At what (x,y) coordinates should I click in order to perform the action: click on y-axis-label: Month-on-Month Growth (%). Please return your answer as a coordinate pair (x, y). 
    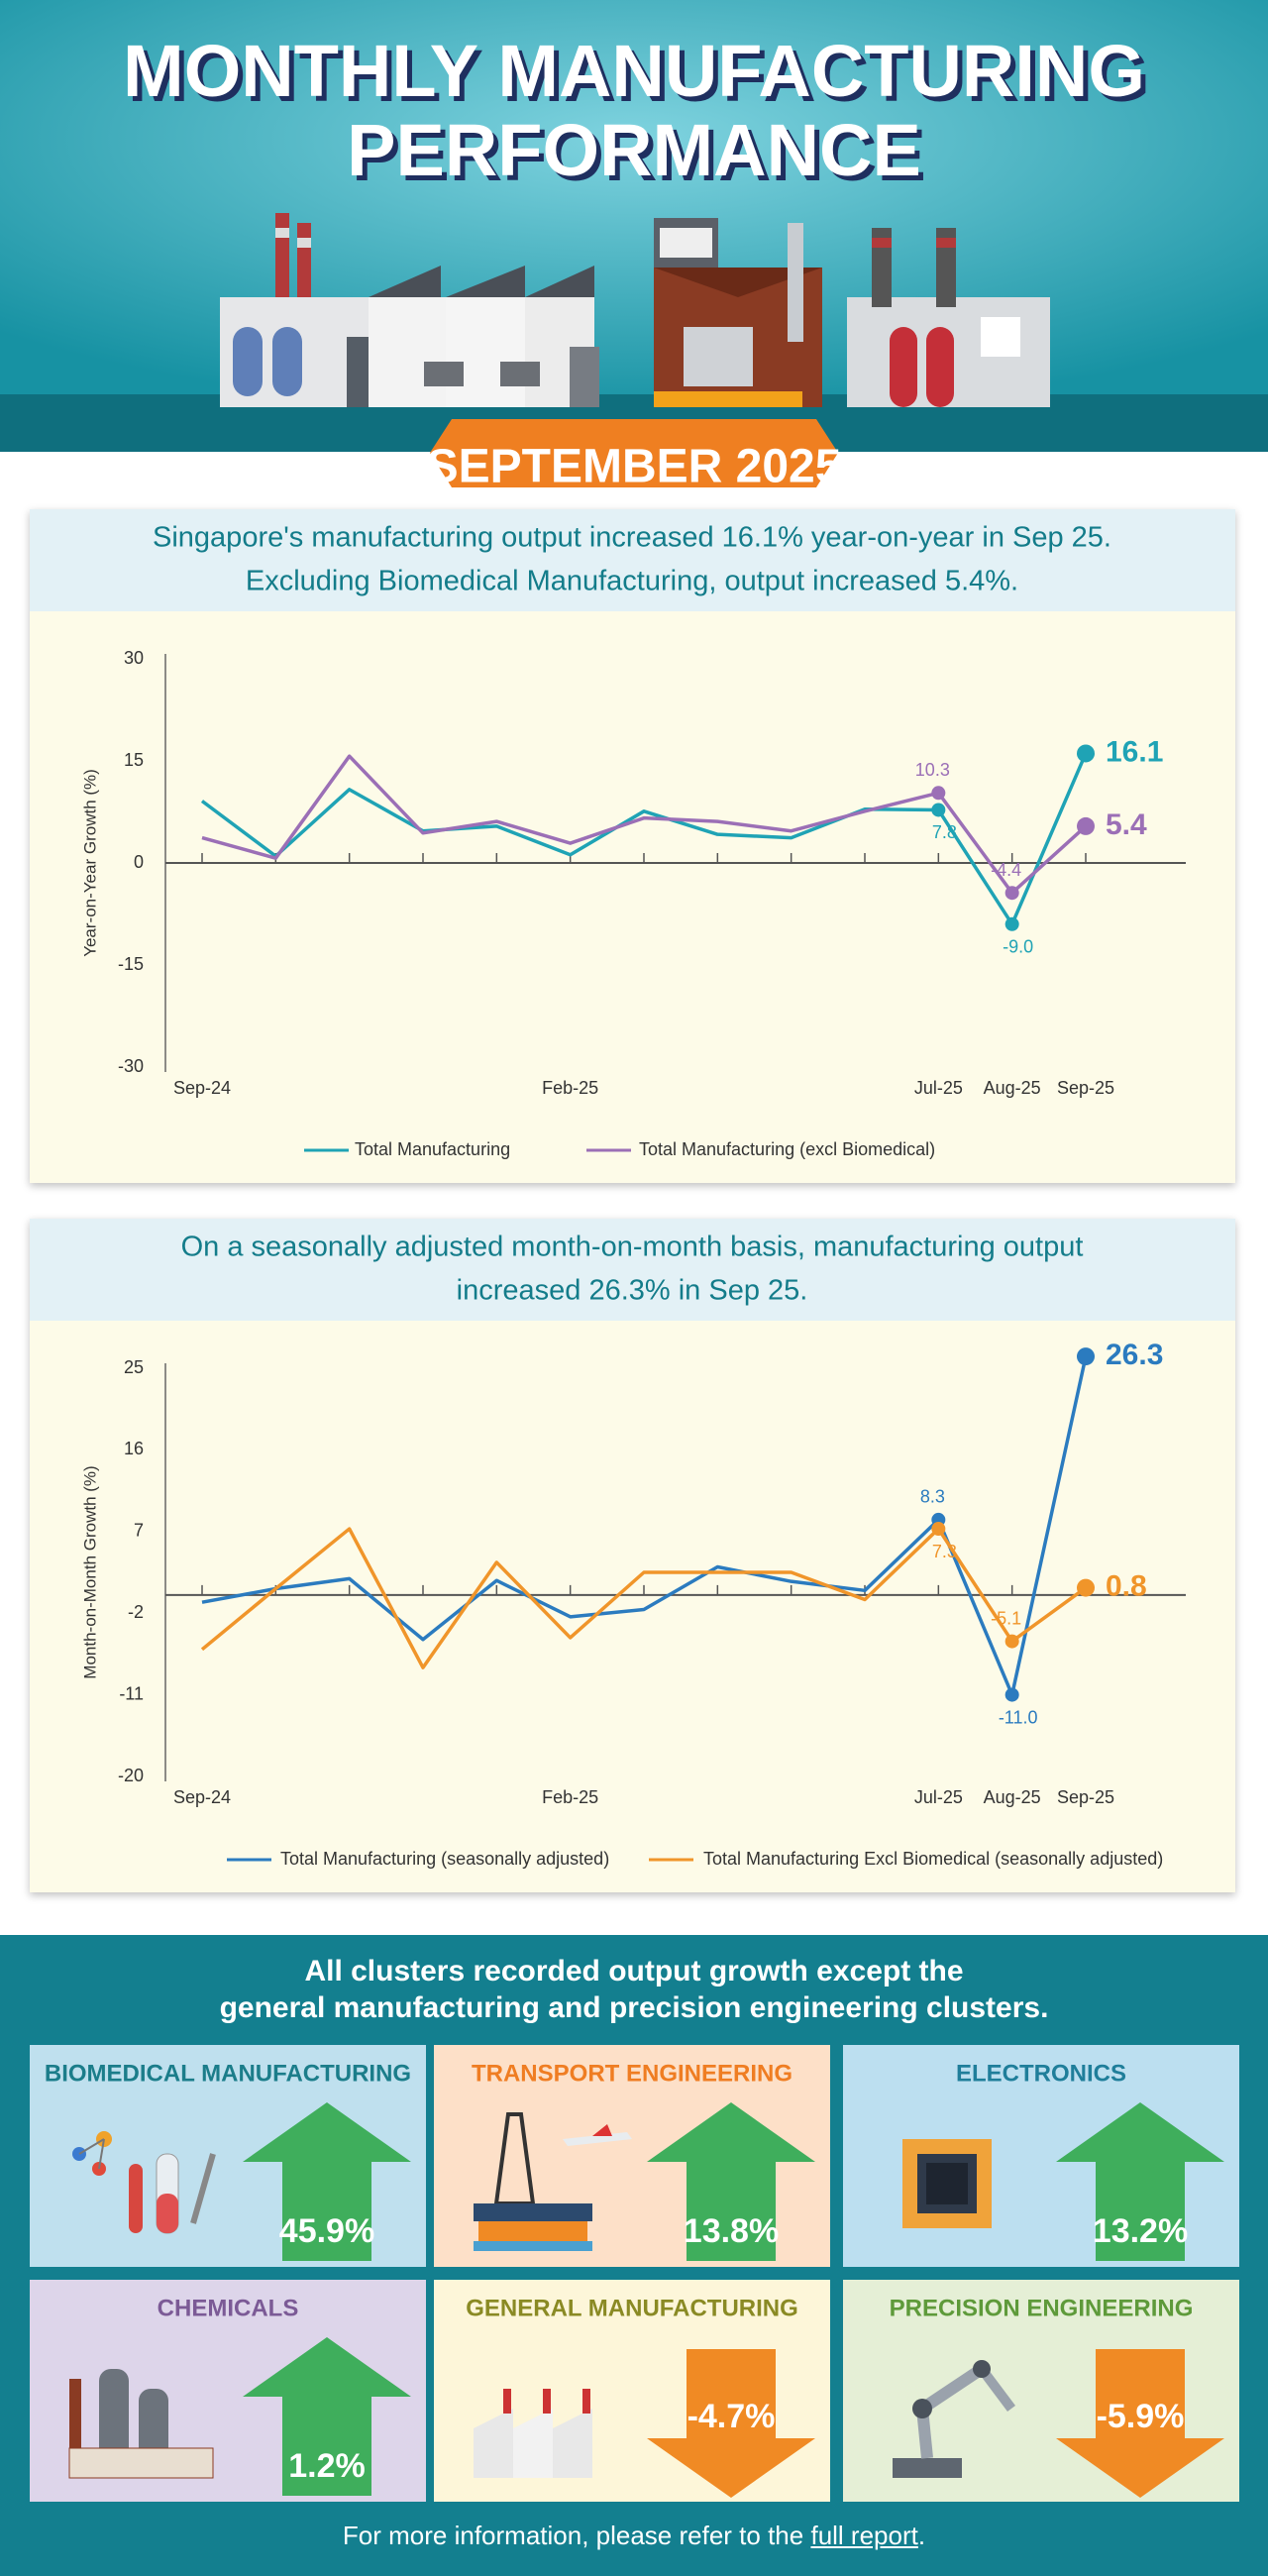
    Looking at the image, I should click on (89, 1571).